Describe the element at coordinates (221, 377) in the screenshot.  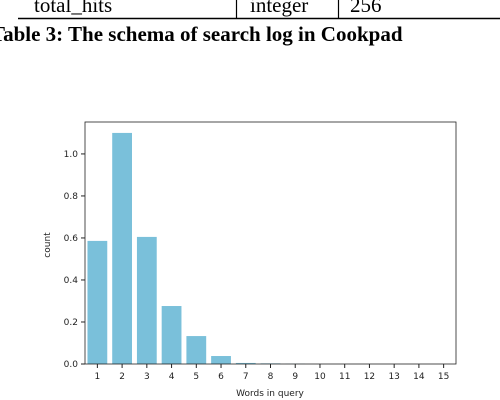
I see `x-tick-label: 6` at that location.